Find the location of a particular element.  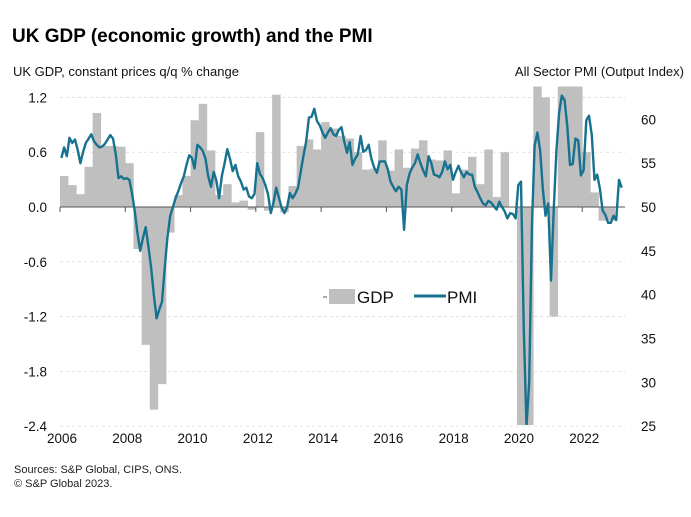

x-tick-label: 2020 is located at coordinates (519, 438).